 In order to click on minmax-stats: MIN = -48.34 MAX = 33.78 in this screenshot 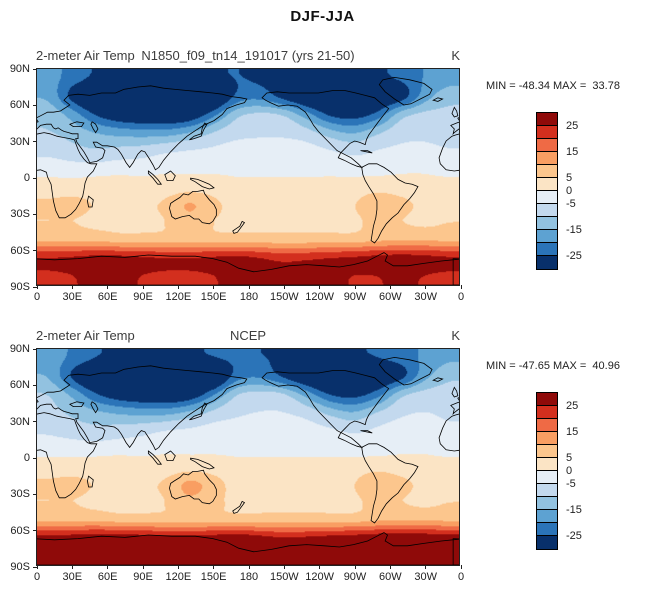, I will do `click(553, 86)`.